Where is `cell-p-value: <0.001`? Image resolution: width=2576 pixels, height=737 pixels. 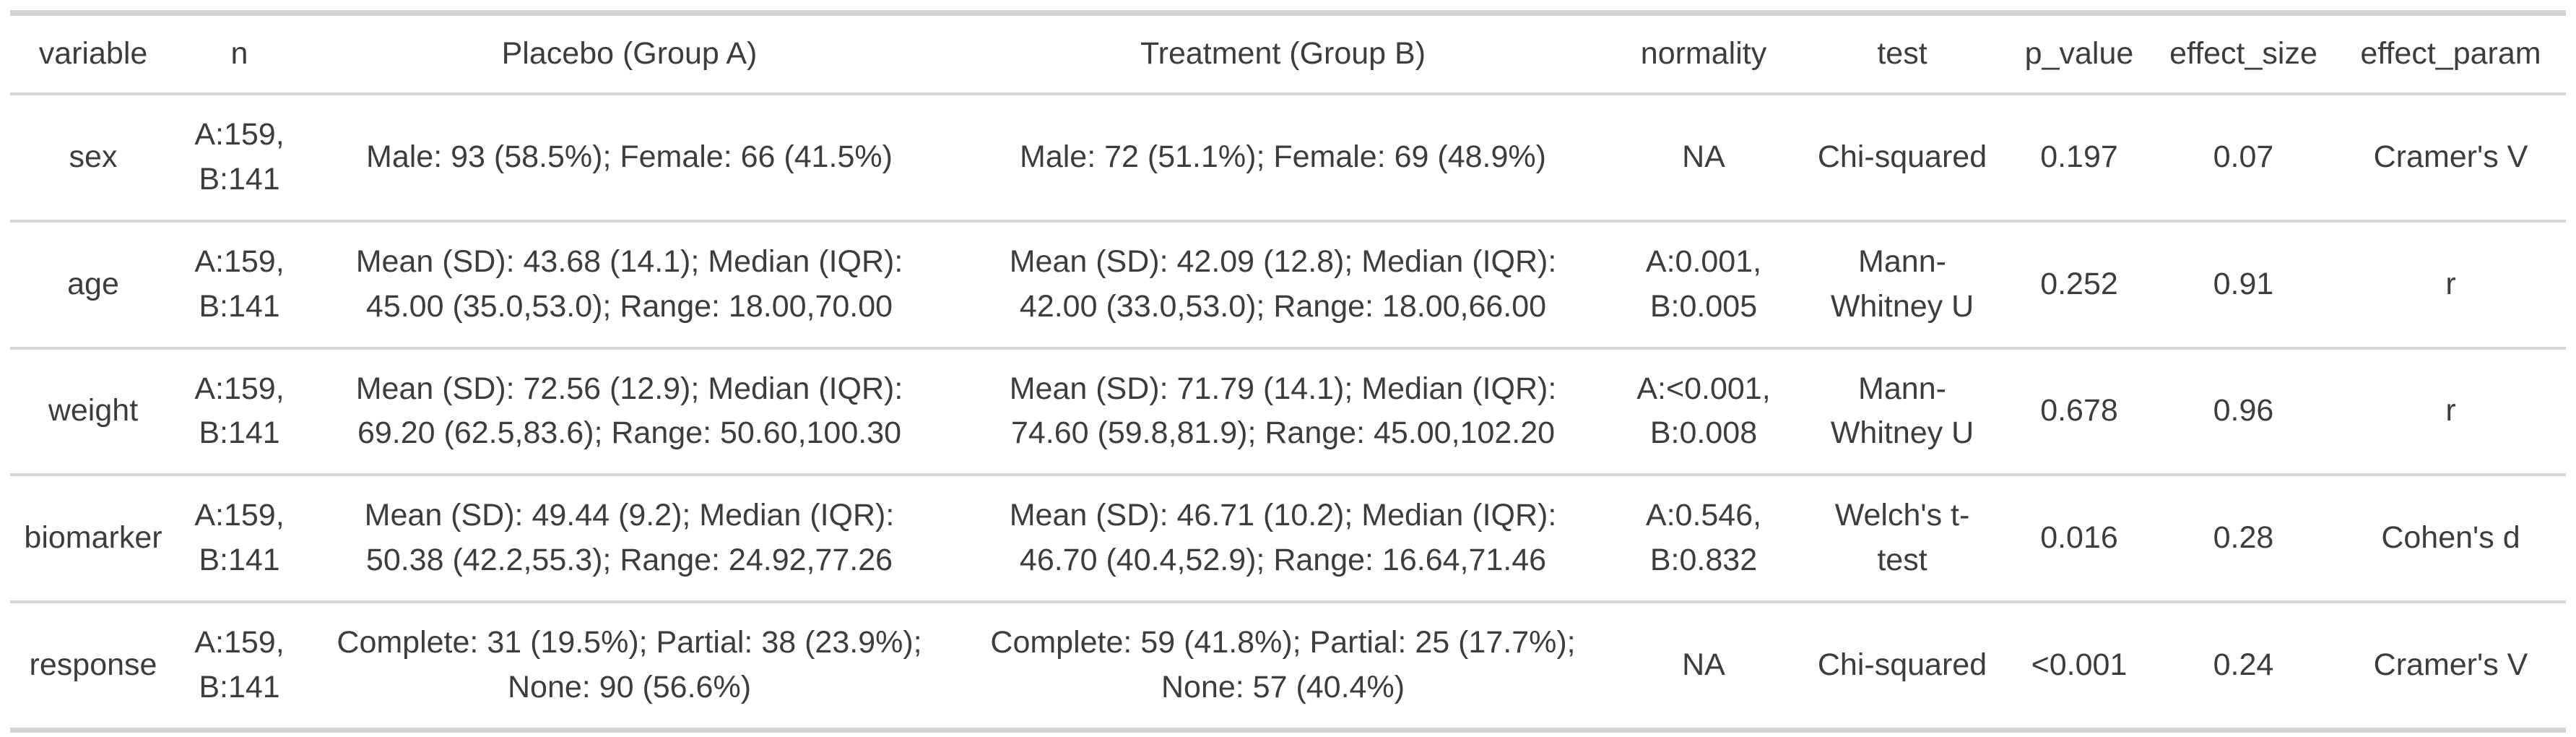
cell-p-value: <0.001 is located at coordinates (2079, 667).